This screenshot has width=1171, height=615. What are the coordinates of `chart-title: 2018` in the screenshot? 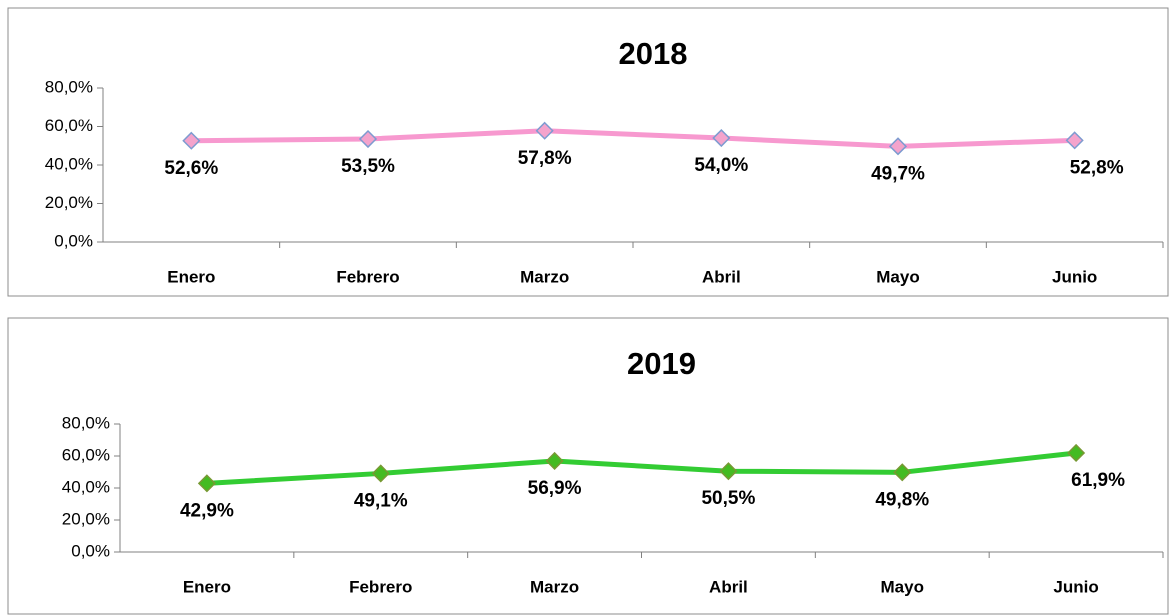 It's located at (653, 53).